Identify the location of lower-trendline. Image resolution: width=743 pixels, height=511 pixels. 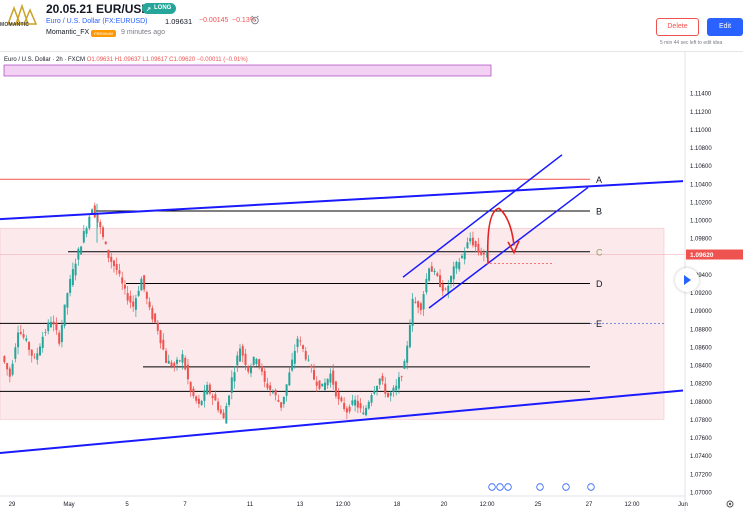
(342, 422).